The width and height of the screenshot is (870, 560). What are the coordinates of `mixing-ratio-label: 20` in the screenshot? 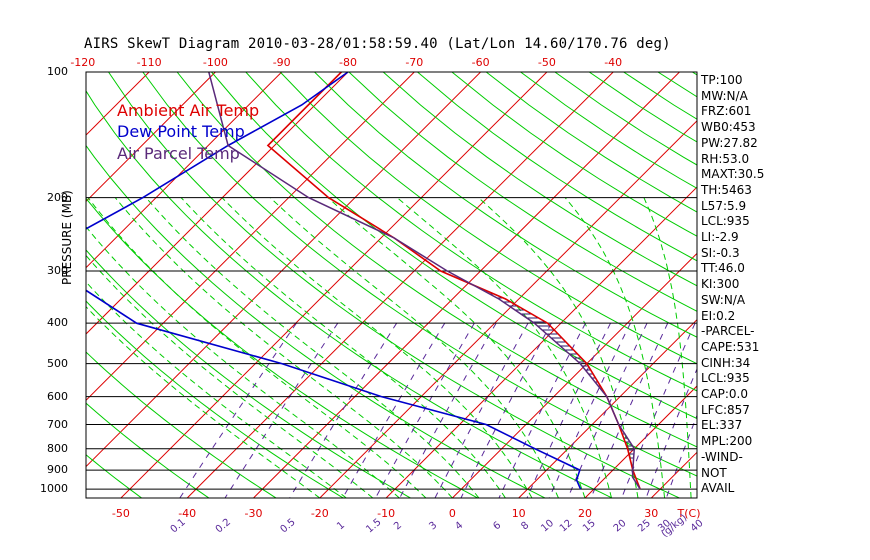 It's located at (620, 526).